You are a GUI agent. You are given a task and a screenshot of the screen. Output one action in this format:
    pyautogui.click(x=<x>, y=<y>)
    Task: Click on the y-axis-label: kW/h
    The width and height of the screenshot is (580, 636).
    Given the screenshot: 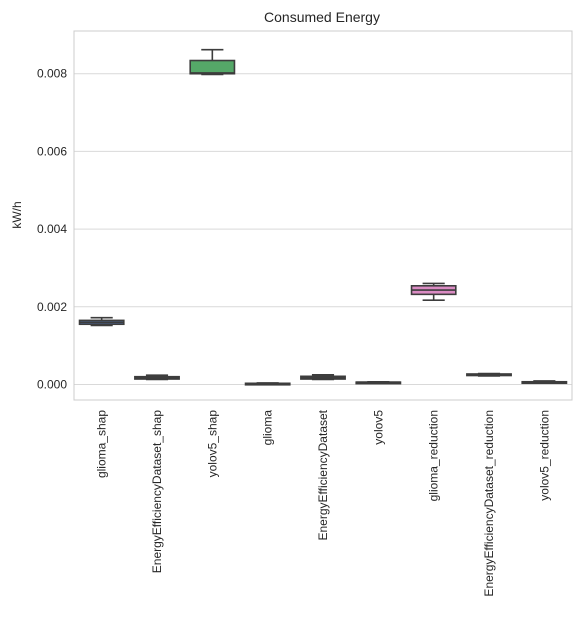 What is the action you would take?
    pyautogui.click(x=17, y=214)
    